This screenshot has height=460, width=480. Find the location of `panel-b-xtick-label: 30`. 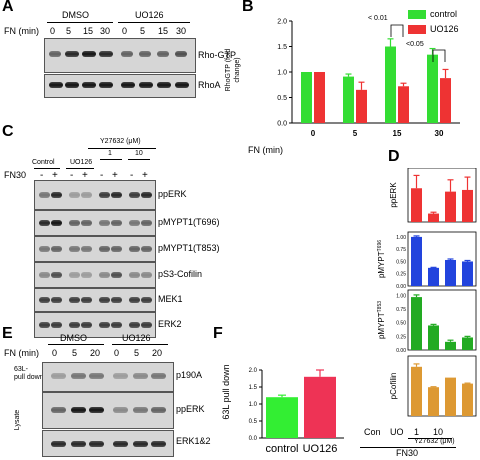

panel-b-xtick-label: 30 is located at coordinates (439, 133).